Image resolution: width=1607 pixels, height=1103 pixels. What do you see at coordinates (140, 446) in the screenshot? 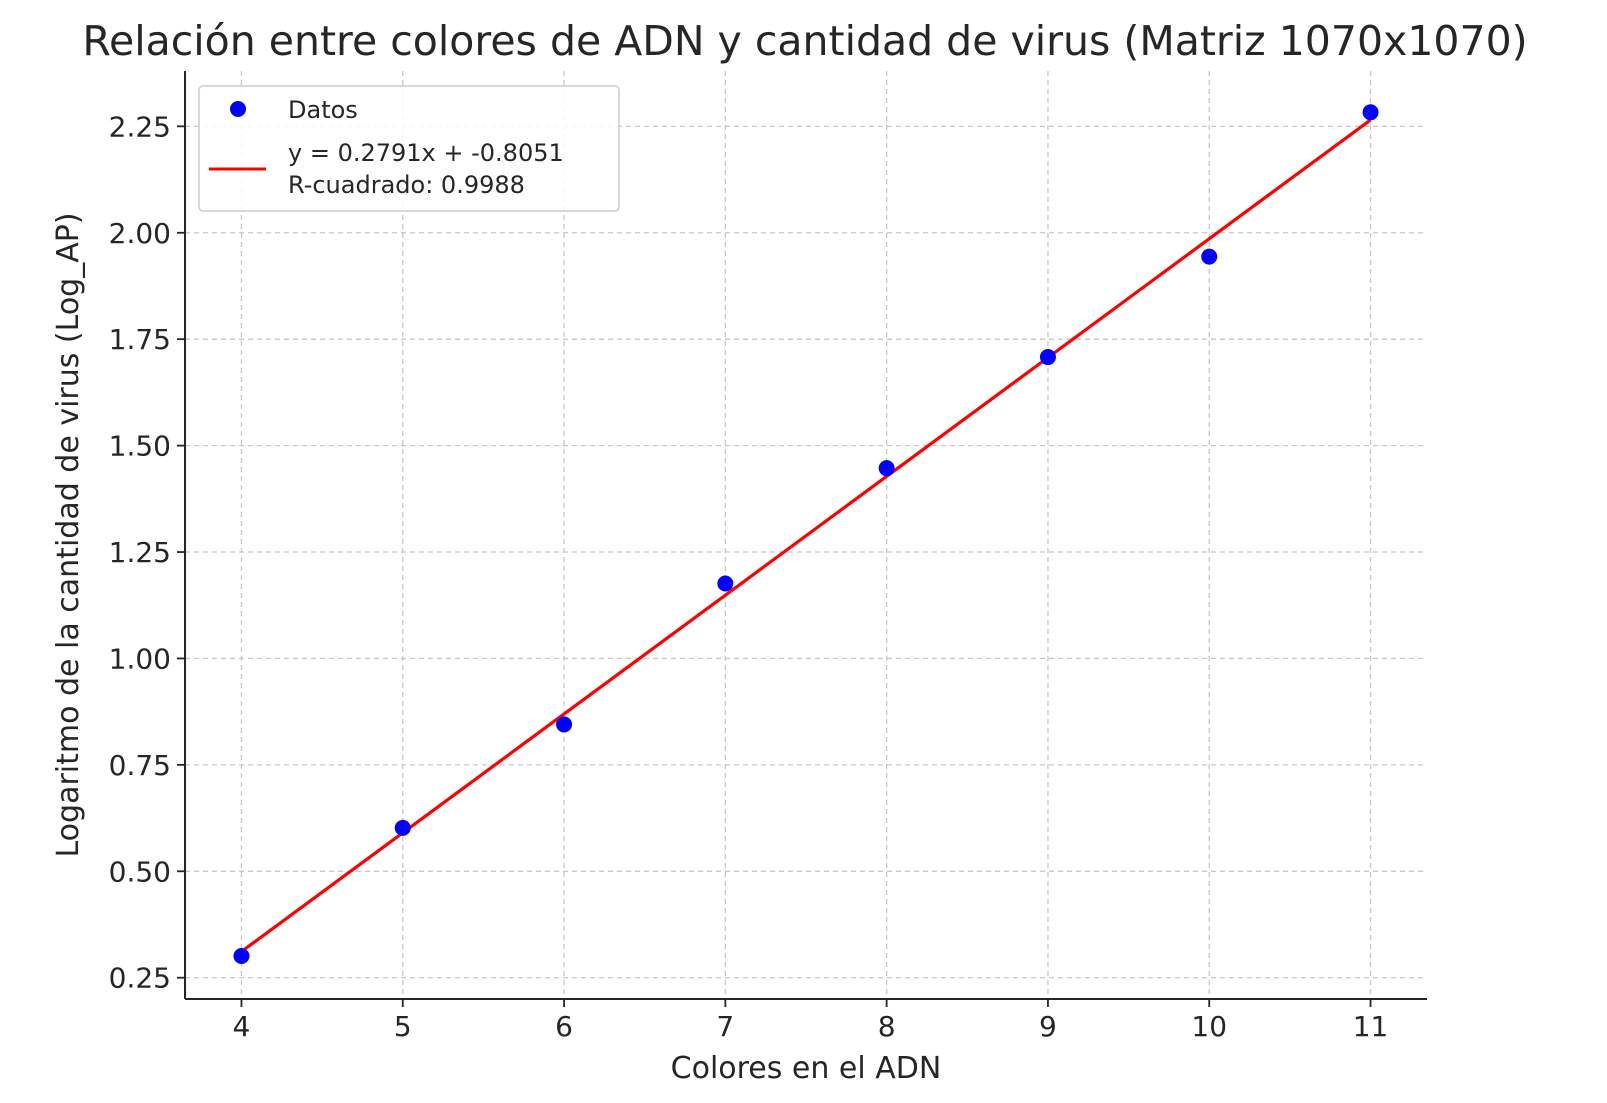
I see `y-tick-label: 1.50` at bounding box center [140, 446].